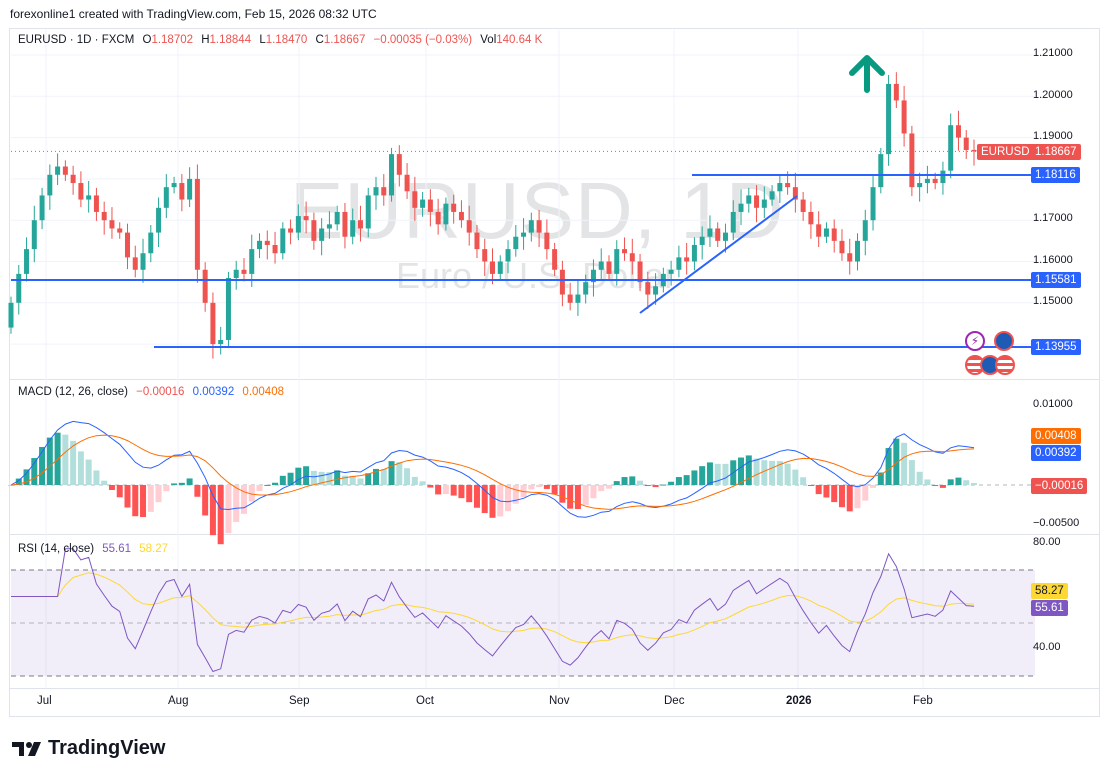 The width and height of the screenshot is (1110, 777). What do you see at coordinates (56, 549) in the screenshot?
I see `rsi-title: RSI (14, close)` at bounding box center [56, 549].